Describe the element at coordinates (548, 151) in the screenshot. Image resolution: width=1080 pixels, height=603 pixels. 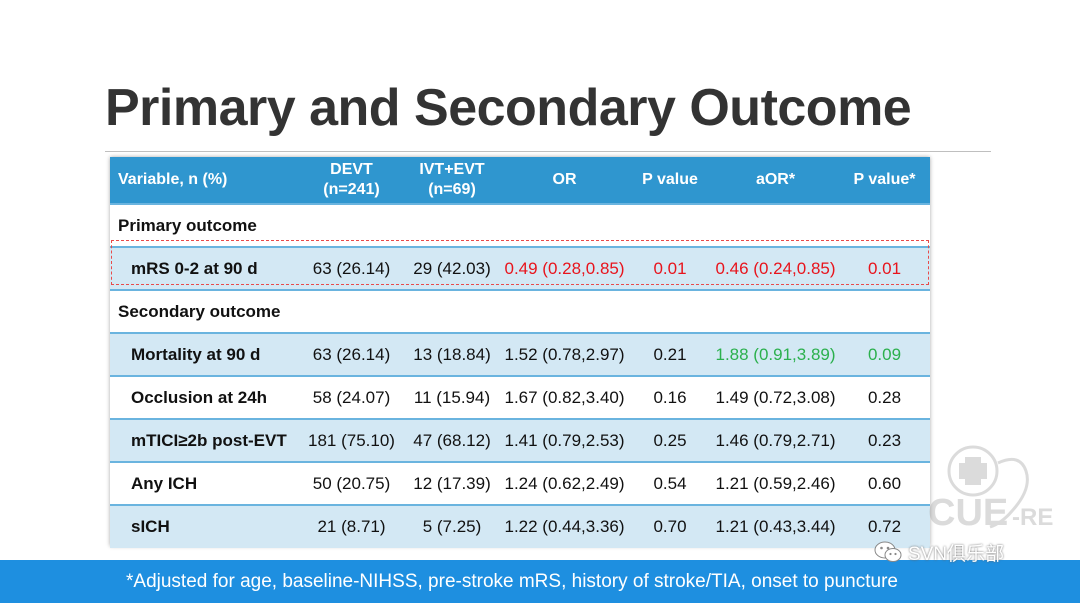
I see `title-divider` at that location.